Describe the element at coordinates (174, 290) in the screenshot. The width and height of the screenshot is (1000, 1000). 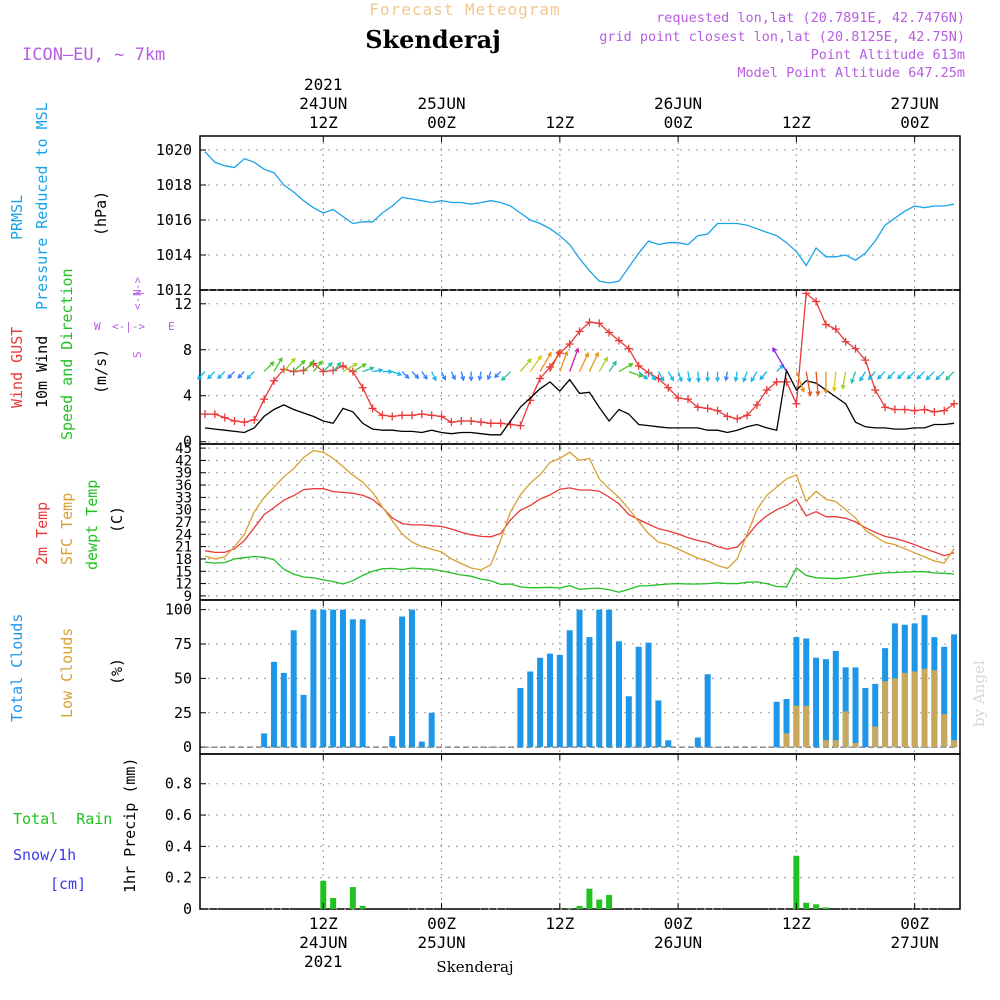
I see `y-tick-label: 1012` at that location.